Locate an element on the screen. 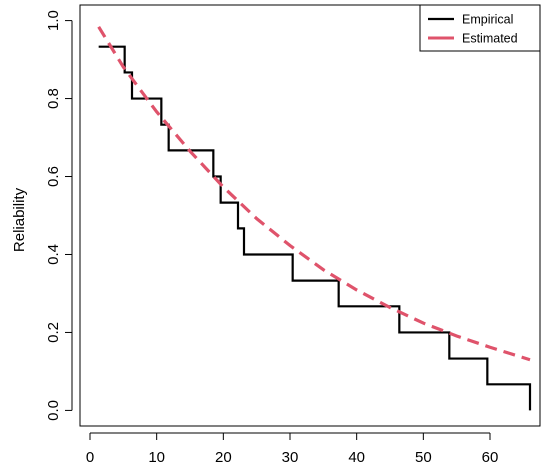  legend-box is located at coordinates (480, 28).